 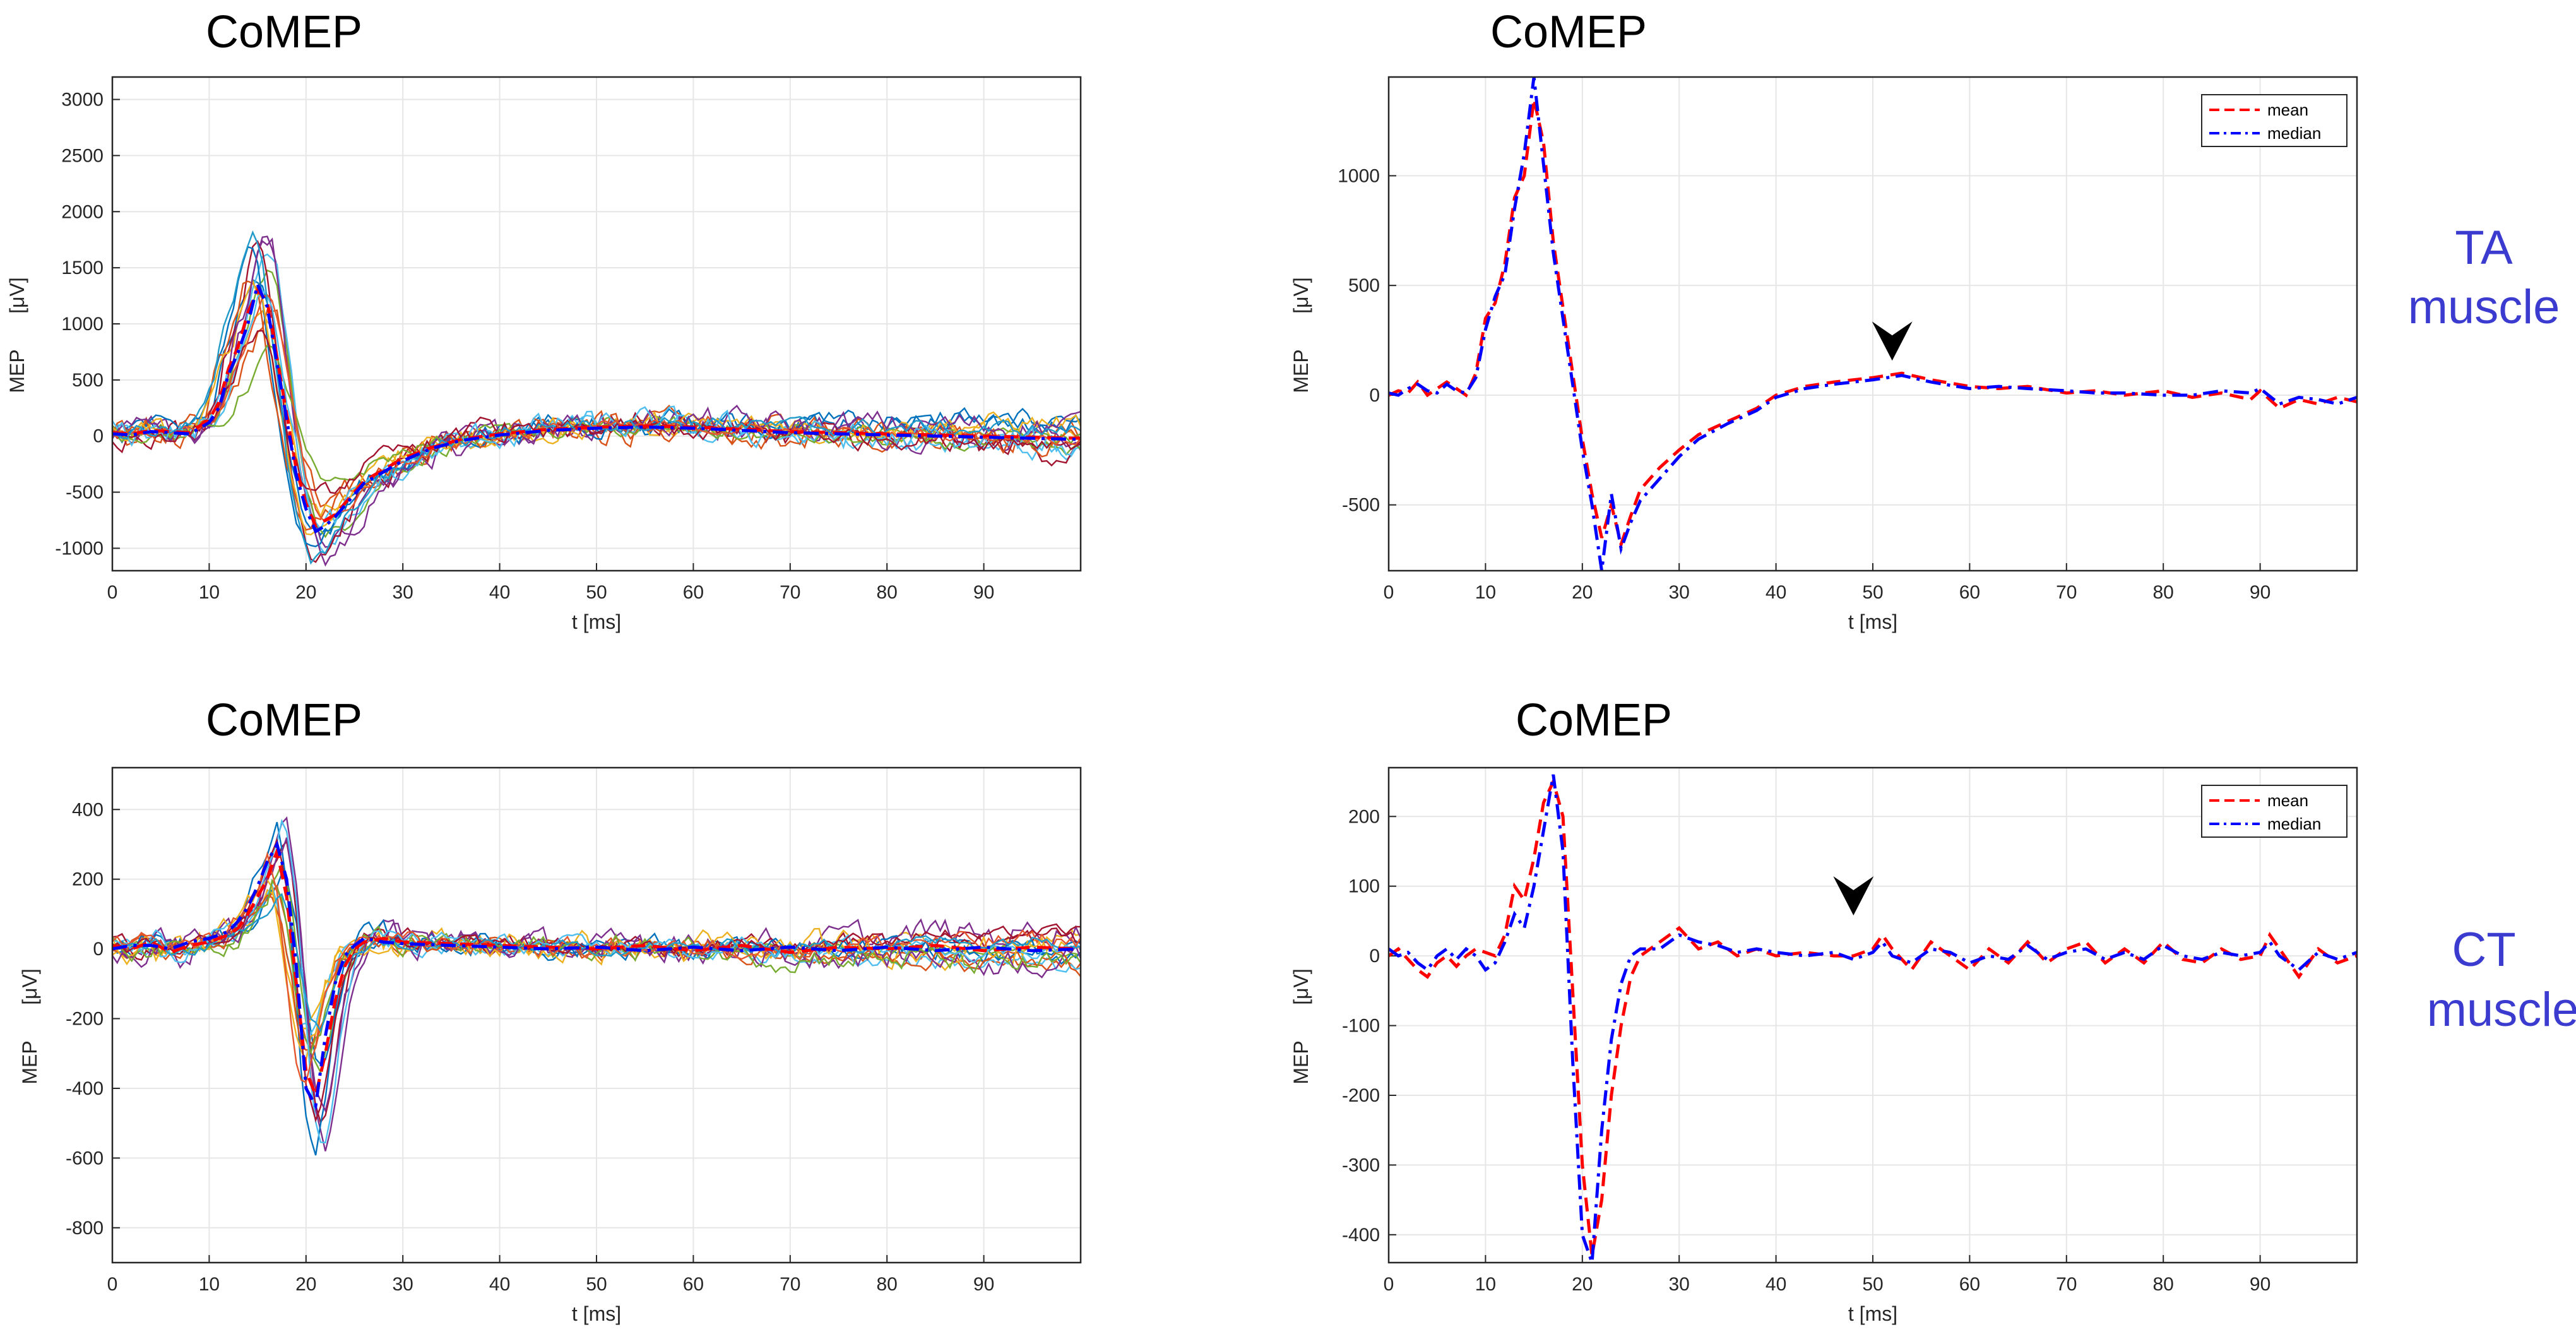 I want to click on y-tick-label: -200, so click(x=1361, y=1095).